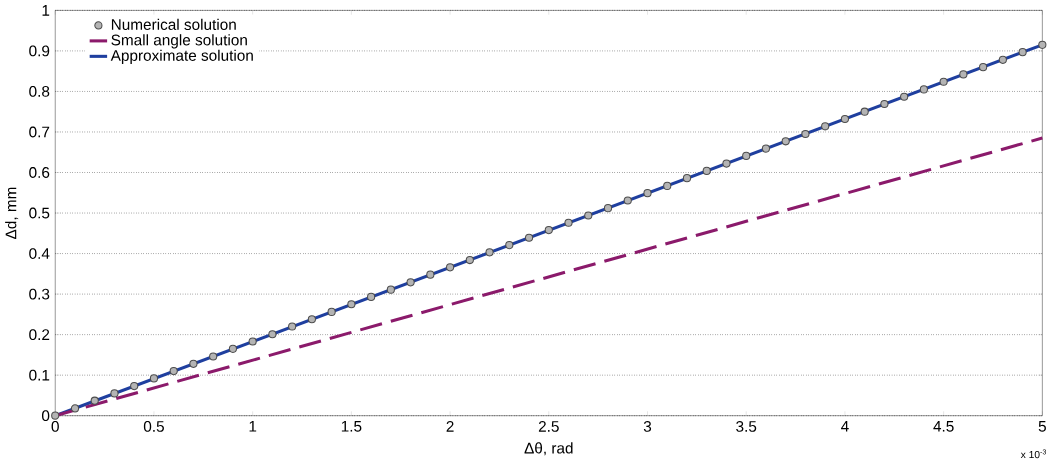 Image resolution: width=1052 pixels, height=463 pixels. What do you see at coordinates (179, 41) in the screenshot?
I see `legend-label: Small angle solution` at bounding box center [179, 41].